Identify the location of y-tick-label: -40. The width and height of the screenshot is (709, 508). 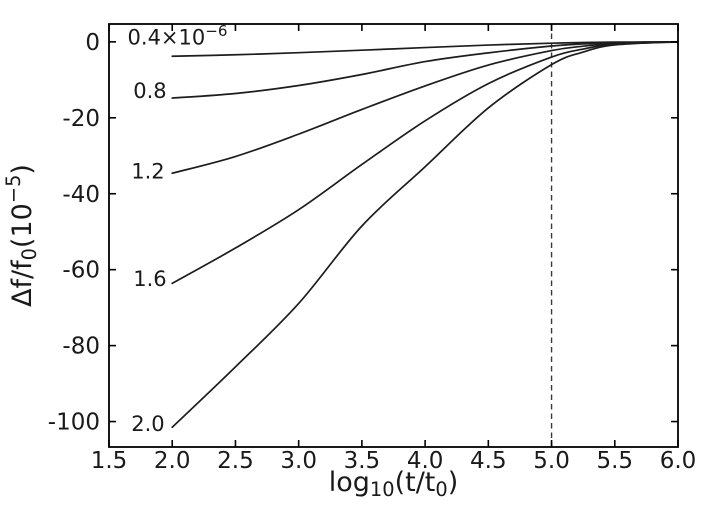
(81, 195).